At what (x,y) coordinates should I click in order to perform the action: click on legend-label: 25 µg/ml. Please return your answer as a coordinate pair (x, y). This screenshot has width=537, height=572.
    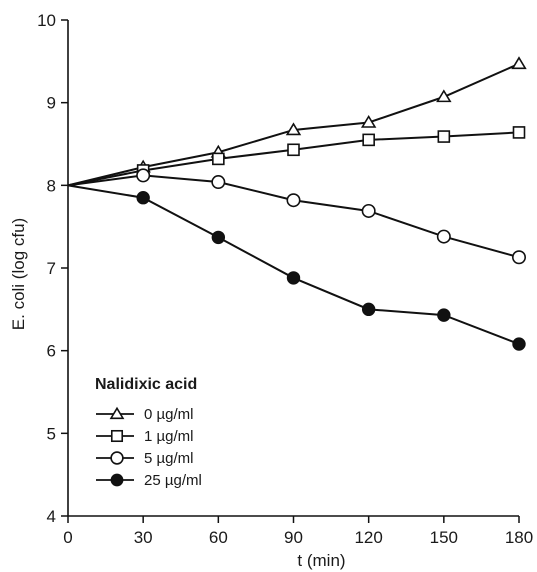
    Looking at the image, I should click on (173, 480).